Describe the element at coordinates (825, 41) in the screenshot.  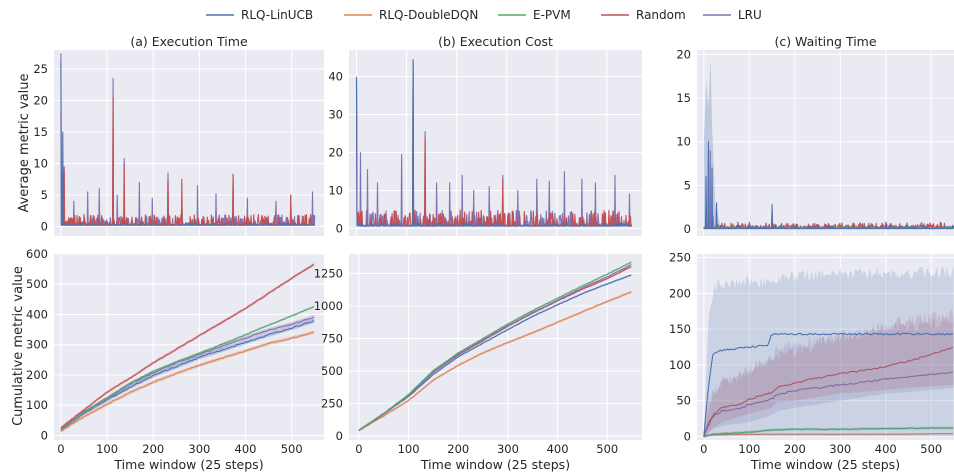
I see `panel-title: (c) Waiting Time` at that location.